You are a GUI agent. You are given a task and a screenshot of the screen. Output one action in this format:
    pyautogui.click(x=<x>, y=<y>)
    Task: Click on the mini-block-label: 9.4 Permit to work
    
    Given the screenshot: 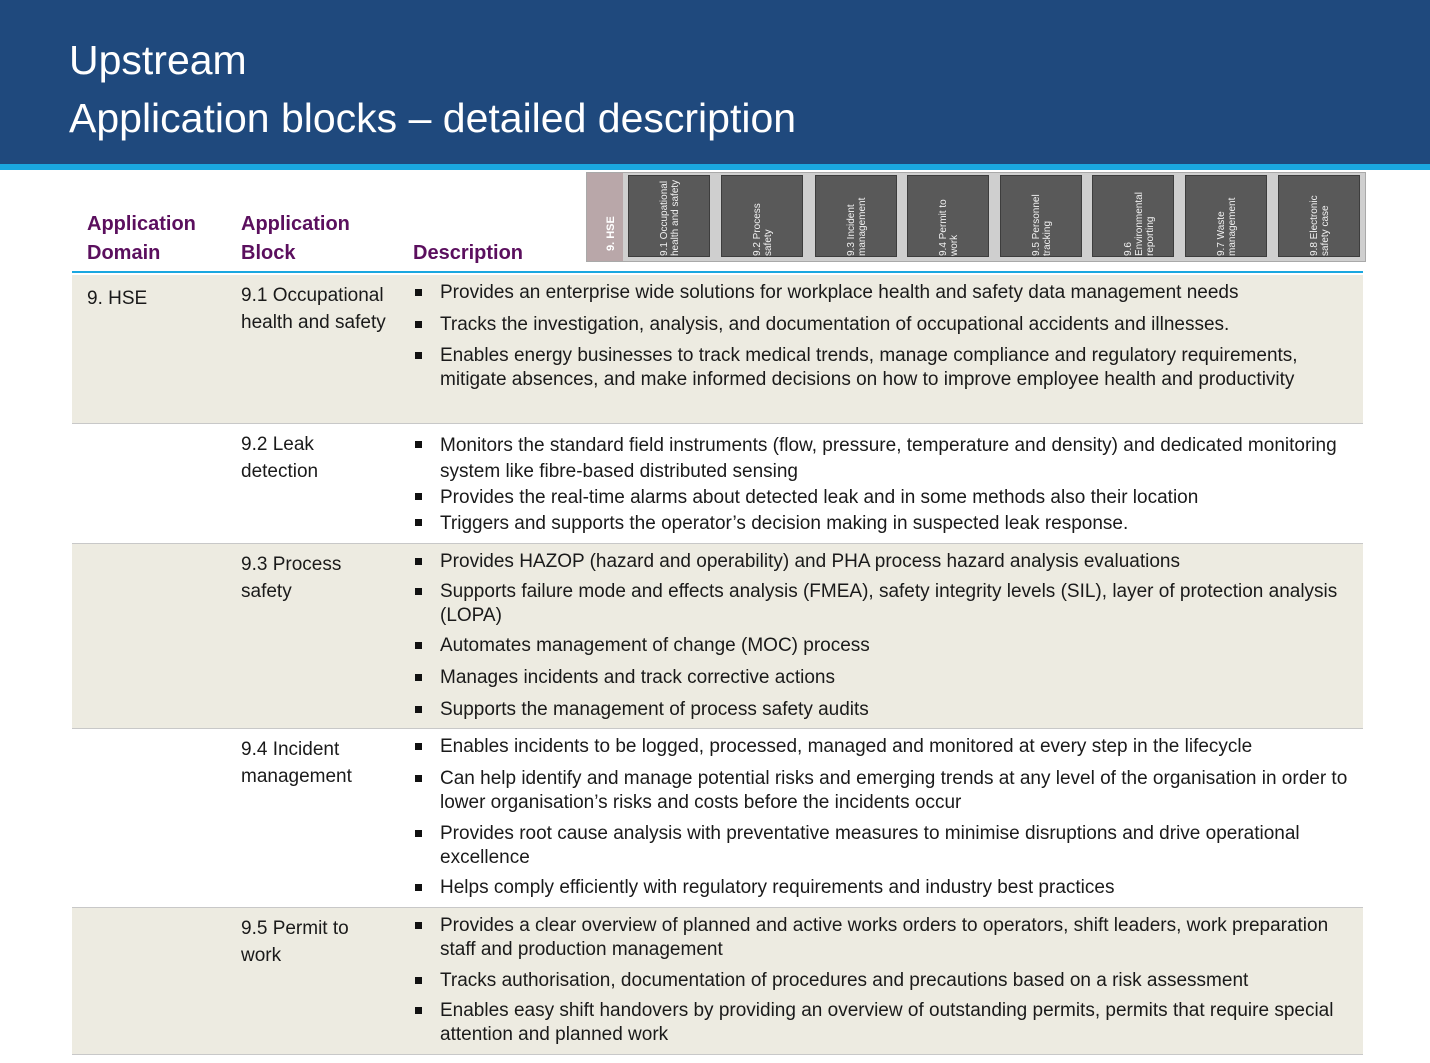 What is the action you would take?
    pyautogui.click(x=949, y=227)
    